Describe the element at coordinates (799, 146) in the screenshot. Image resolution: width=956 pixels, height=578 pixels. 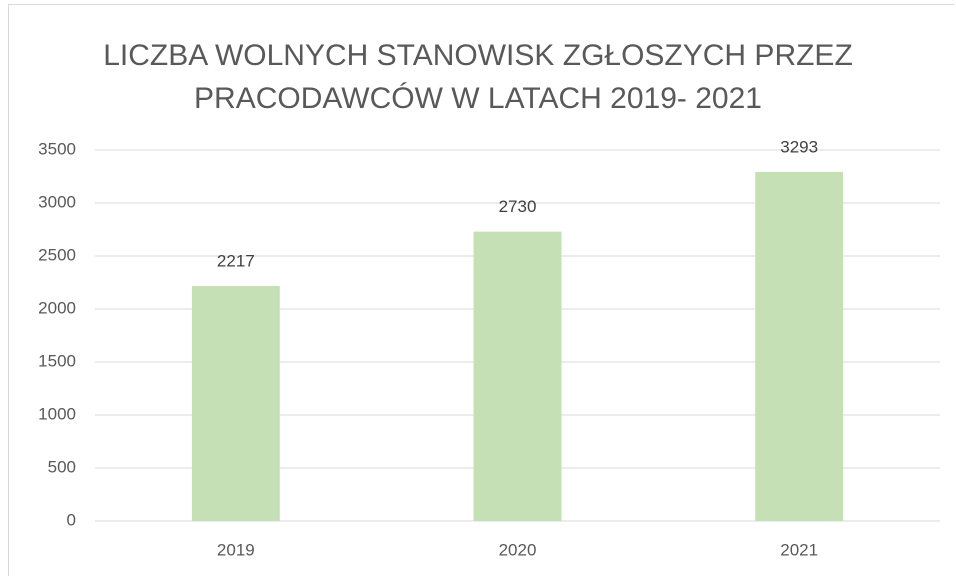
I see `value-label: 3293` at that location.